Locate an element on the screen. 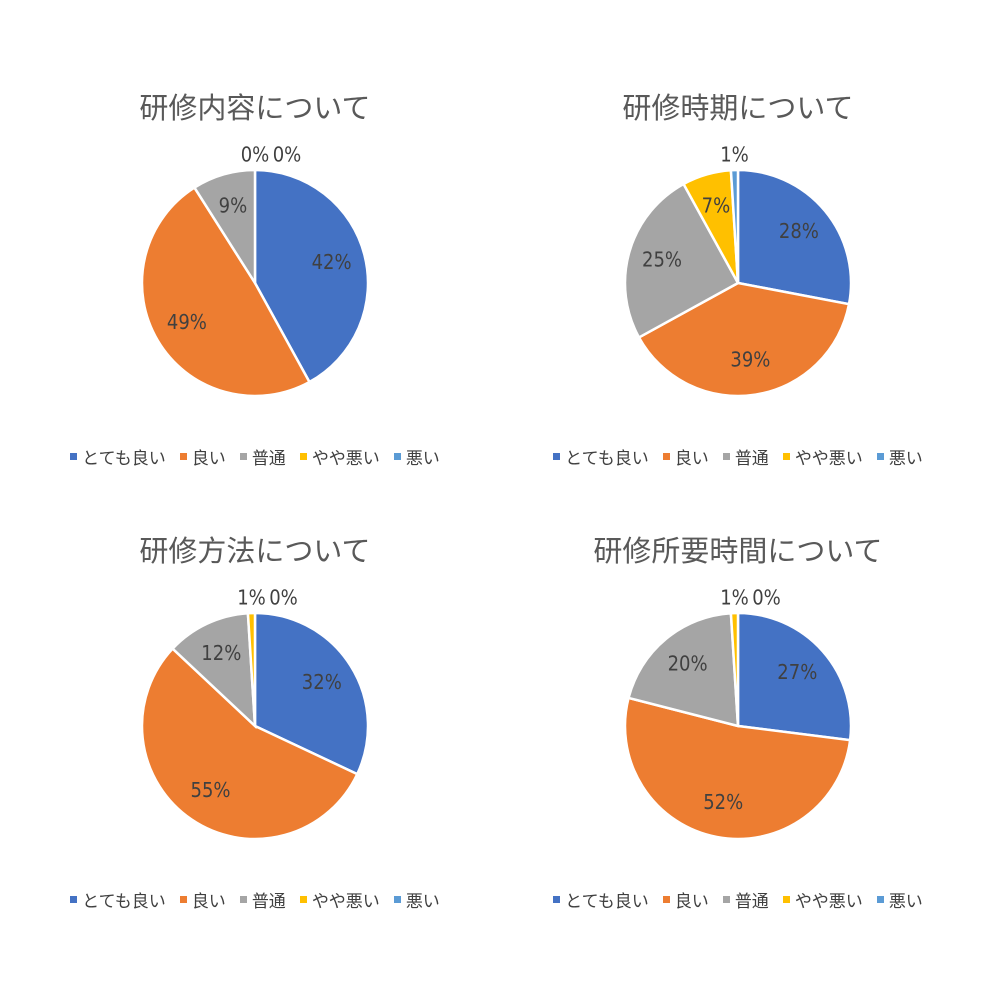 Image resolution: width=981 pixels, height=991 pixels. data-label-3: 12% is located at coordinates (221, 653).